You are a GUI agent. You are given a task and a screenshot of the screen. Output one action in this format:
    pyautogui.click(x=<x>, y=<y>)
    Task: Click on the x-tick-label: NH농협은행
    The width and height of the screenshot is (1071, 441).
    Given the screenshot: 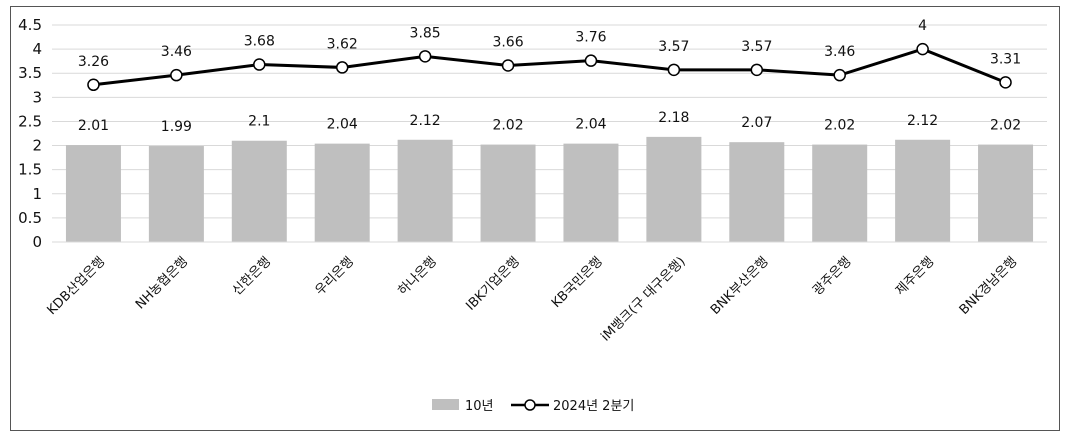 What is the action you would take?
    pyautogui.click(x=161, y=283)
    